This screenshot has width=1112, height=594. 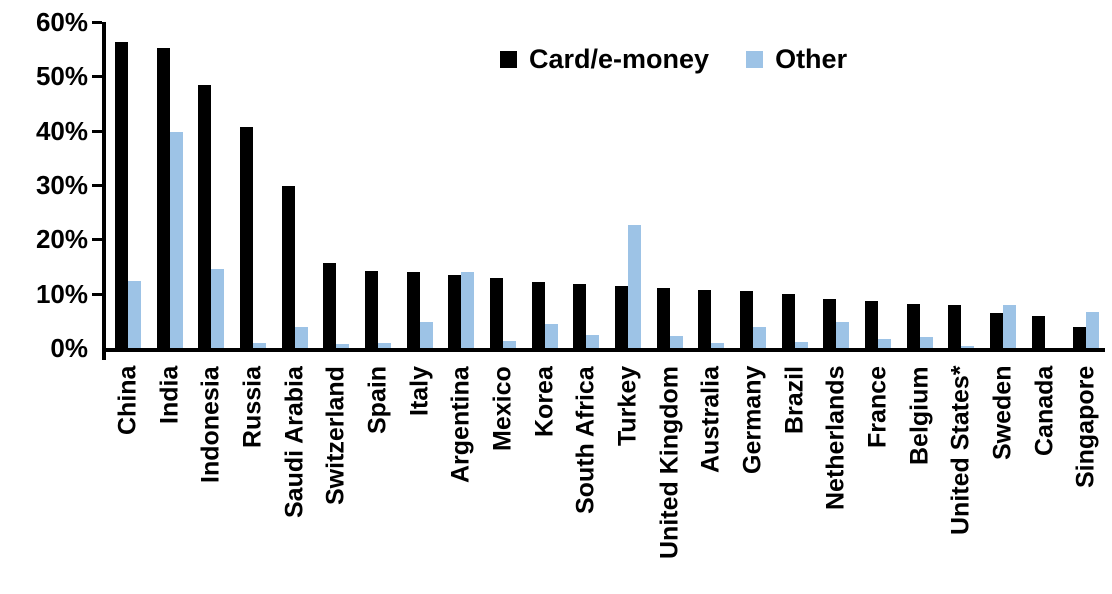 I want to click on x-axis-label-saudi-arabia: Saudi Arabia, so click(x=293, y=442).